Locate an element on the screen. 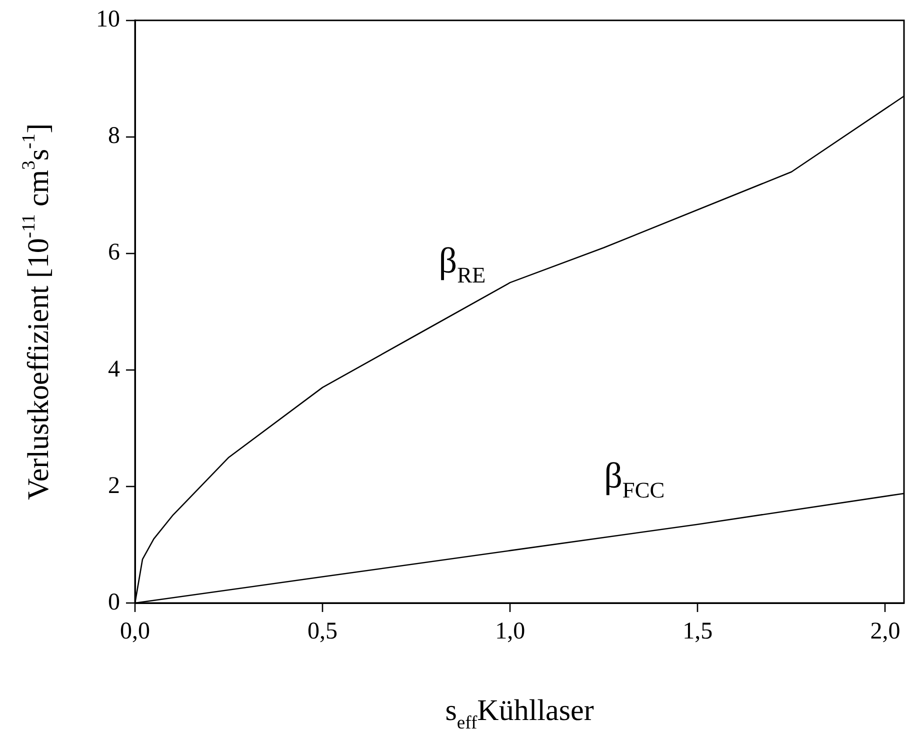 The width and height of the screenshot is (907, 733). y-tick-label: 6 is located at coordinates (114, 253).